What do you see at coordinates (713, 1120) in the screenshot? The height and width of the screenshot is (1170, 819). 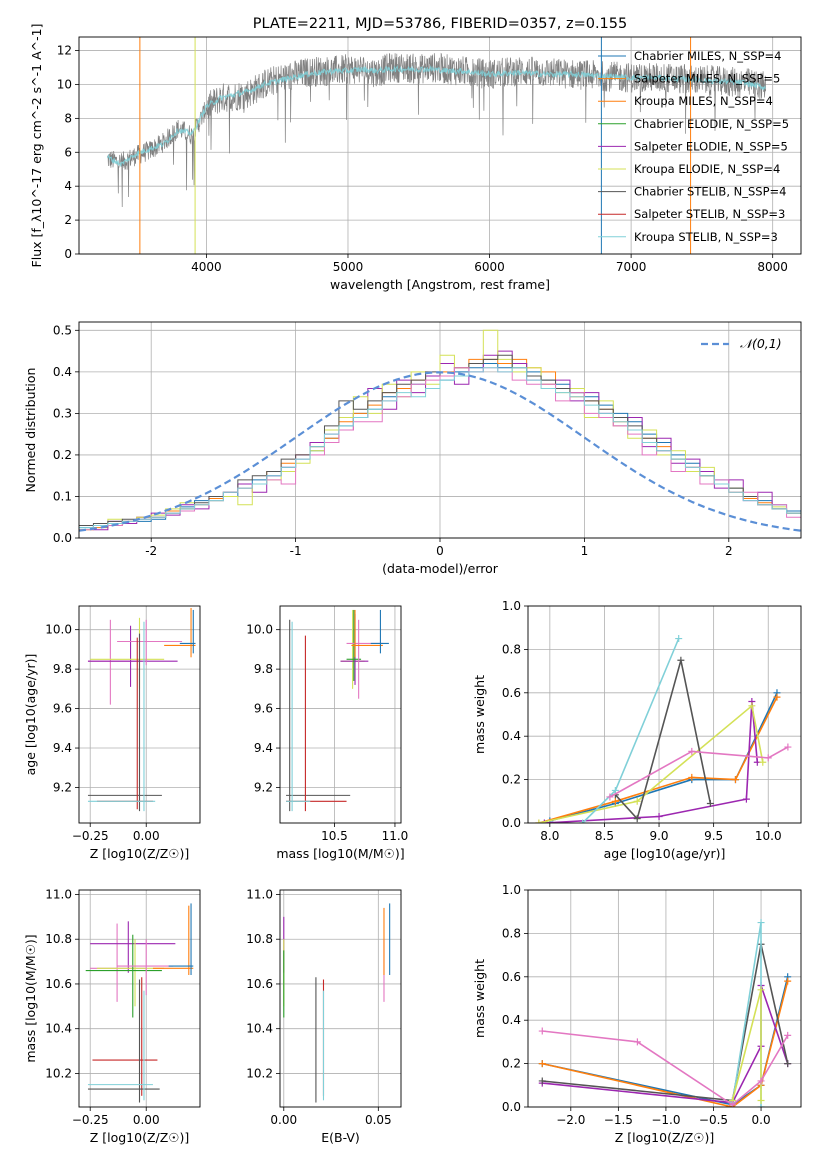 I see `x-tick-label: −0.5` at bounding box center [713, 1120].